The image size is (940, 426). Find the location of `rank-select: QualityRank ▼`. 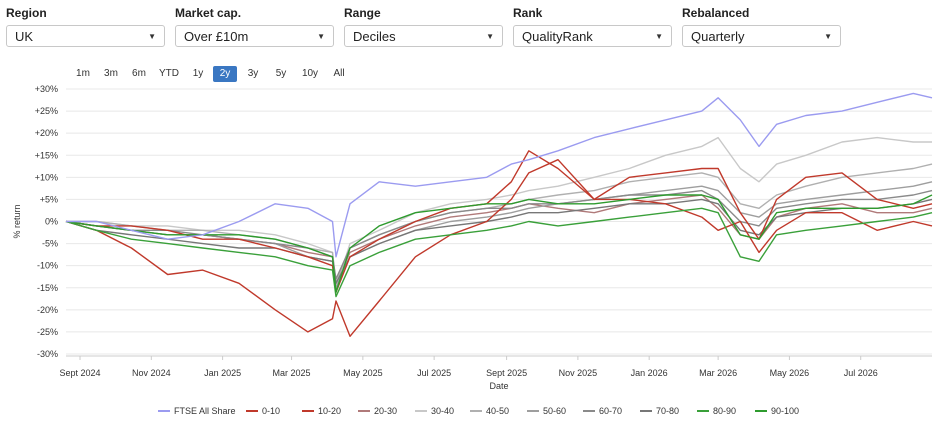

rank-select: QualityRank ▼ is located at coordinates (592, 36).